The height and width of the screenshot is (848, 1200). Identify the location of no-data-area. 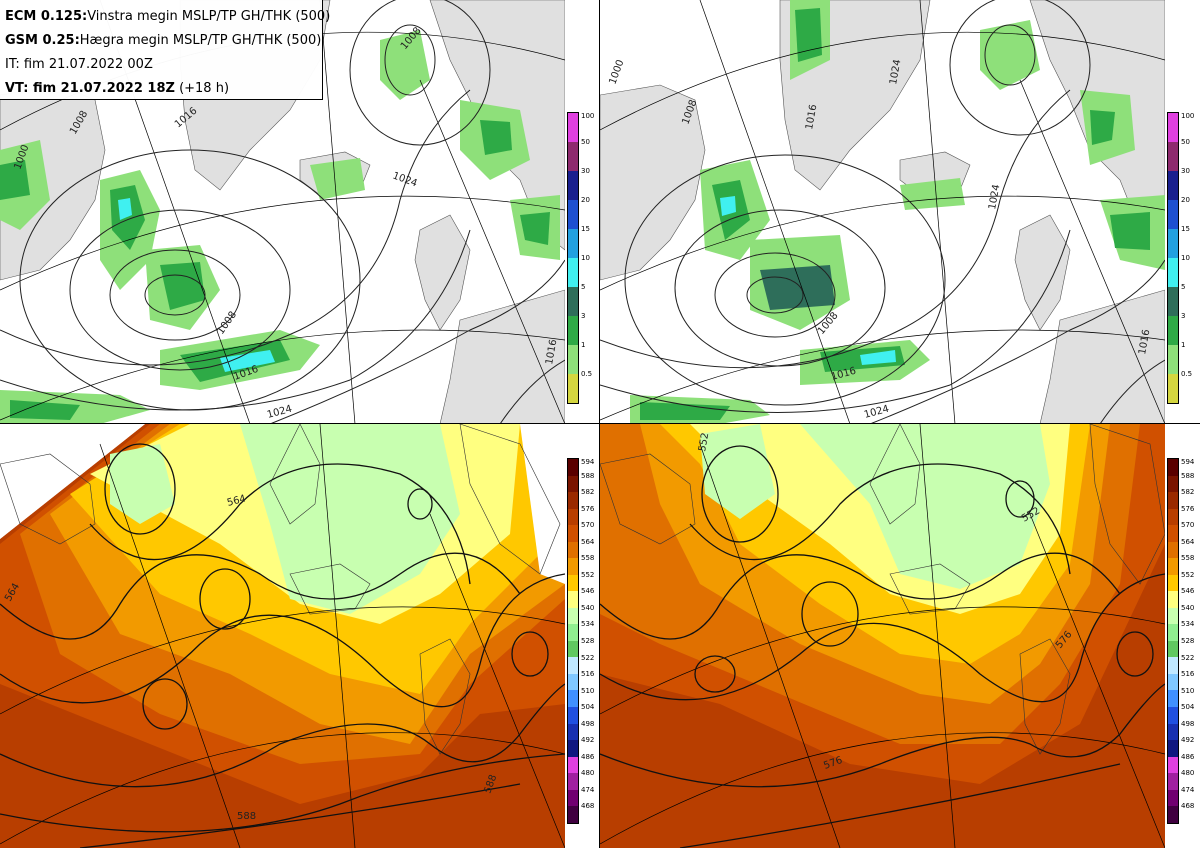
(542, 504).